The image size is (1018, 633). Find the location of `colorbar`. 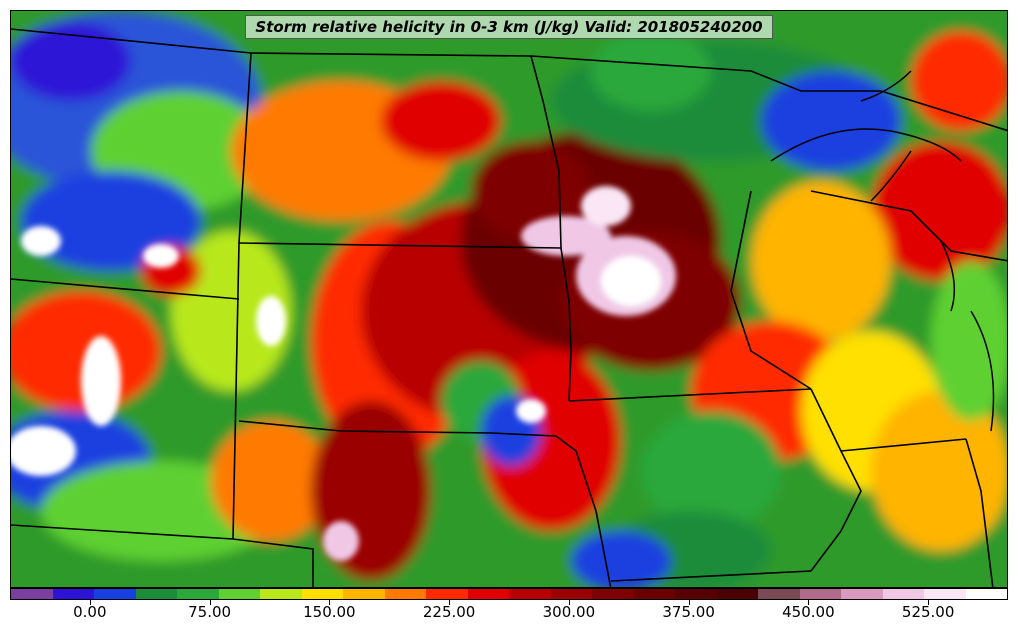

colorbar is located at coordinates (509, 594).